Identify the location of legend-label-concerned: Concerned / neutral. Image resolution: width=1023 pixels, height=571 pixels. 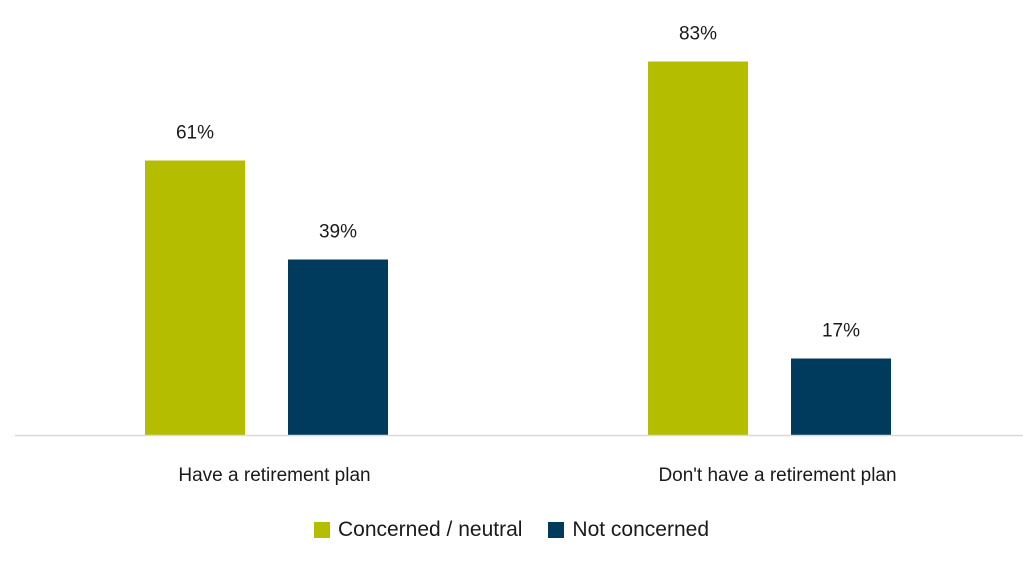
(430, 529).